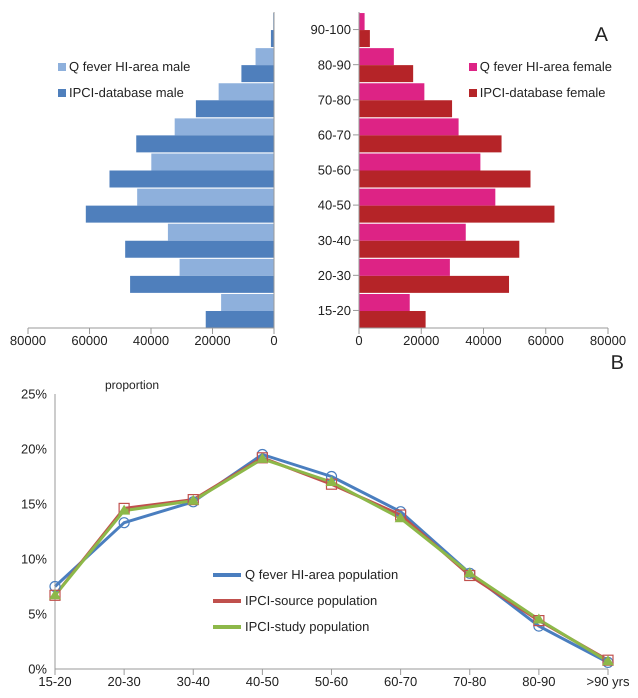 This screenshot has width=638, height=698. Describe the element at coordinates (38, 669) in the screenshot. I see `y-tick-label: 0%` at that location.